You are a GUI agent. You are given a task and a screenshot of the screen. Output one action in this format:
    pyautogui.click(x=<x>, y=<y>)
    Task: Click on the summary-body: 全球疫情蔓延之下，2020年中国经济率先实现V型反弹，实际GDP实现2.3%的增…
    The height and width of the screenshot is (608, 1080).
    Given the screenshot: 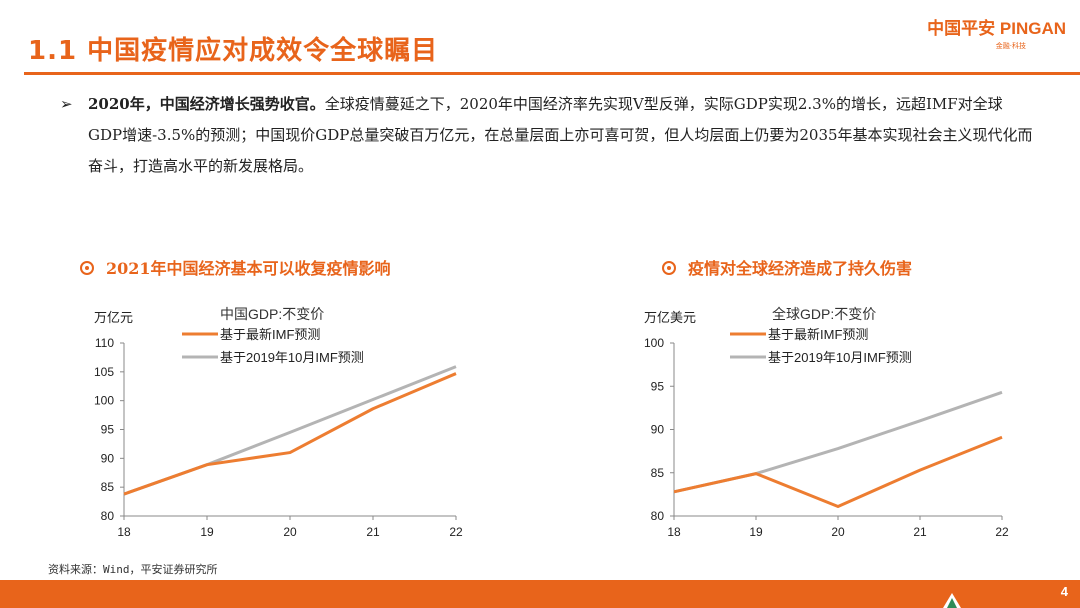 What is the action you would take?
    pyautogui.click(x=560, y=135)
    